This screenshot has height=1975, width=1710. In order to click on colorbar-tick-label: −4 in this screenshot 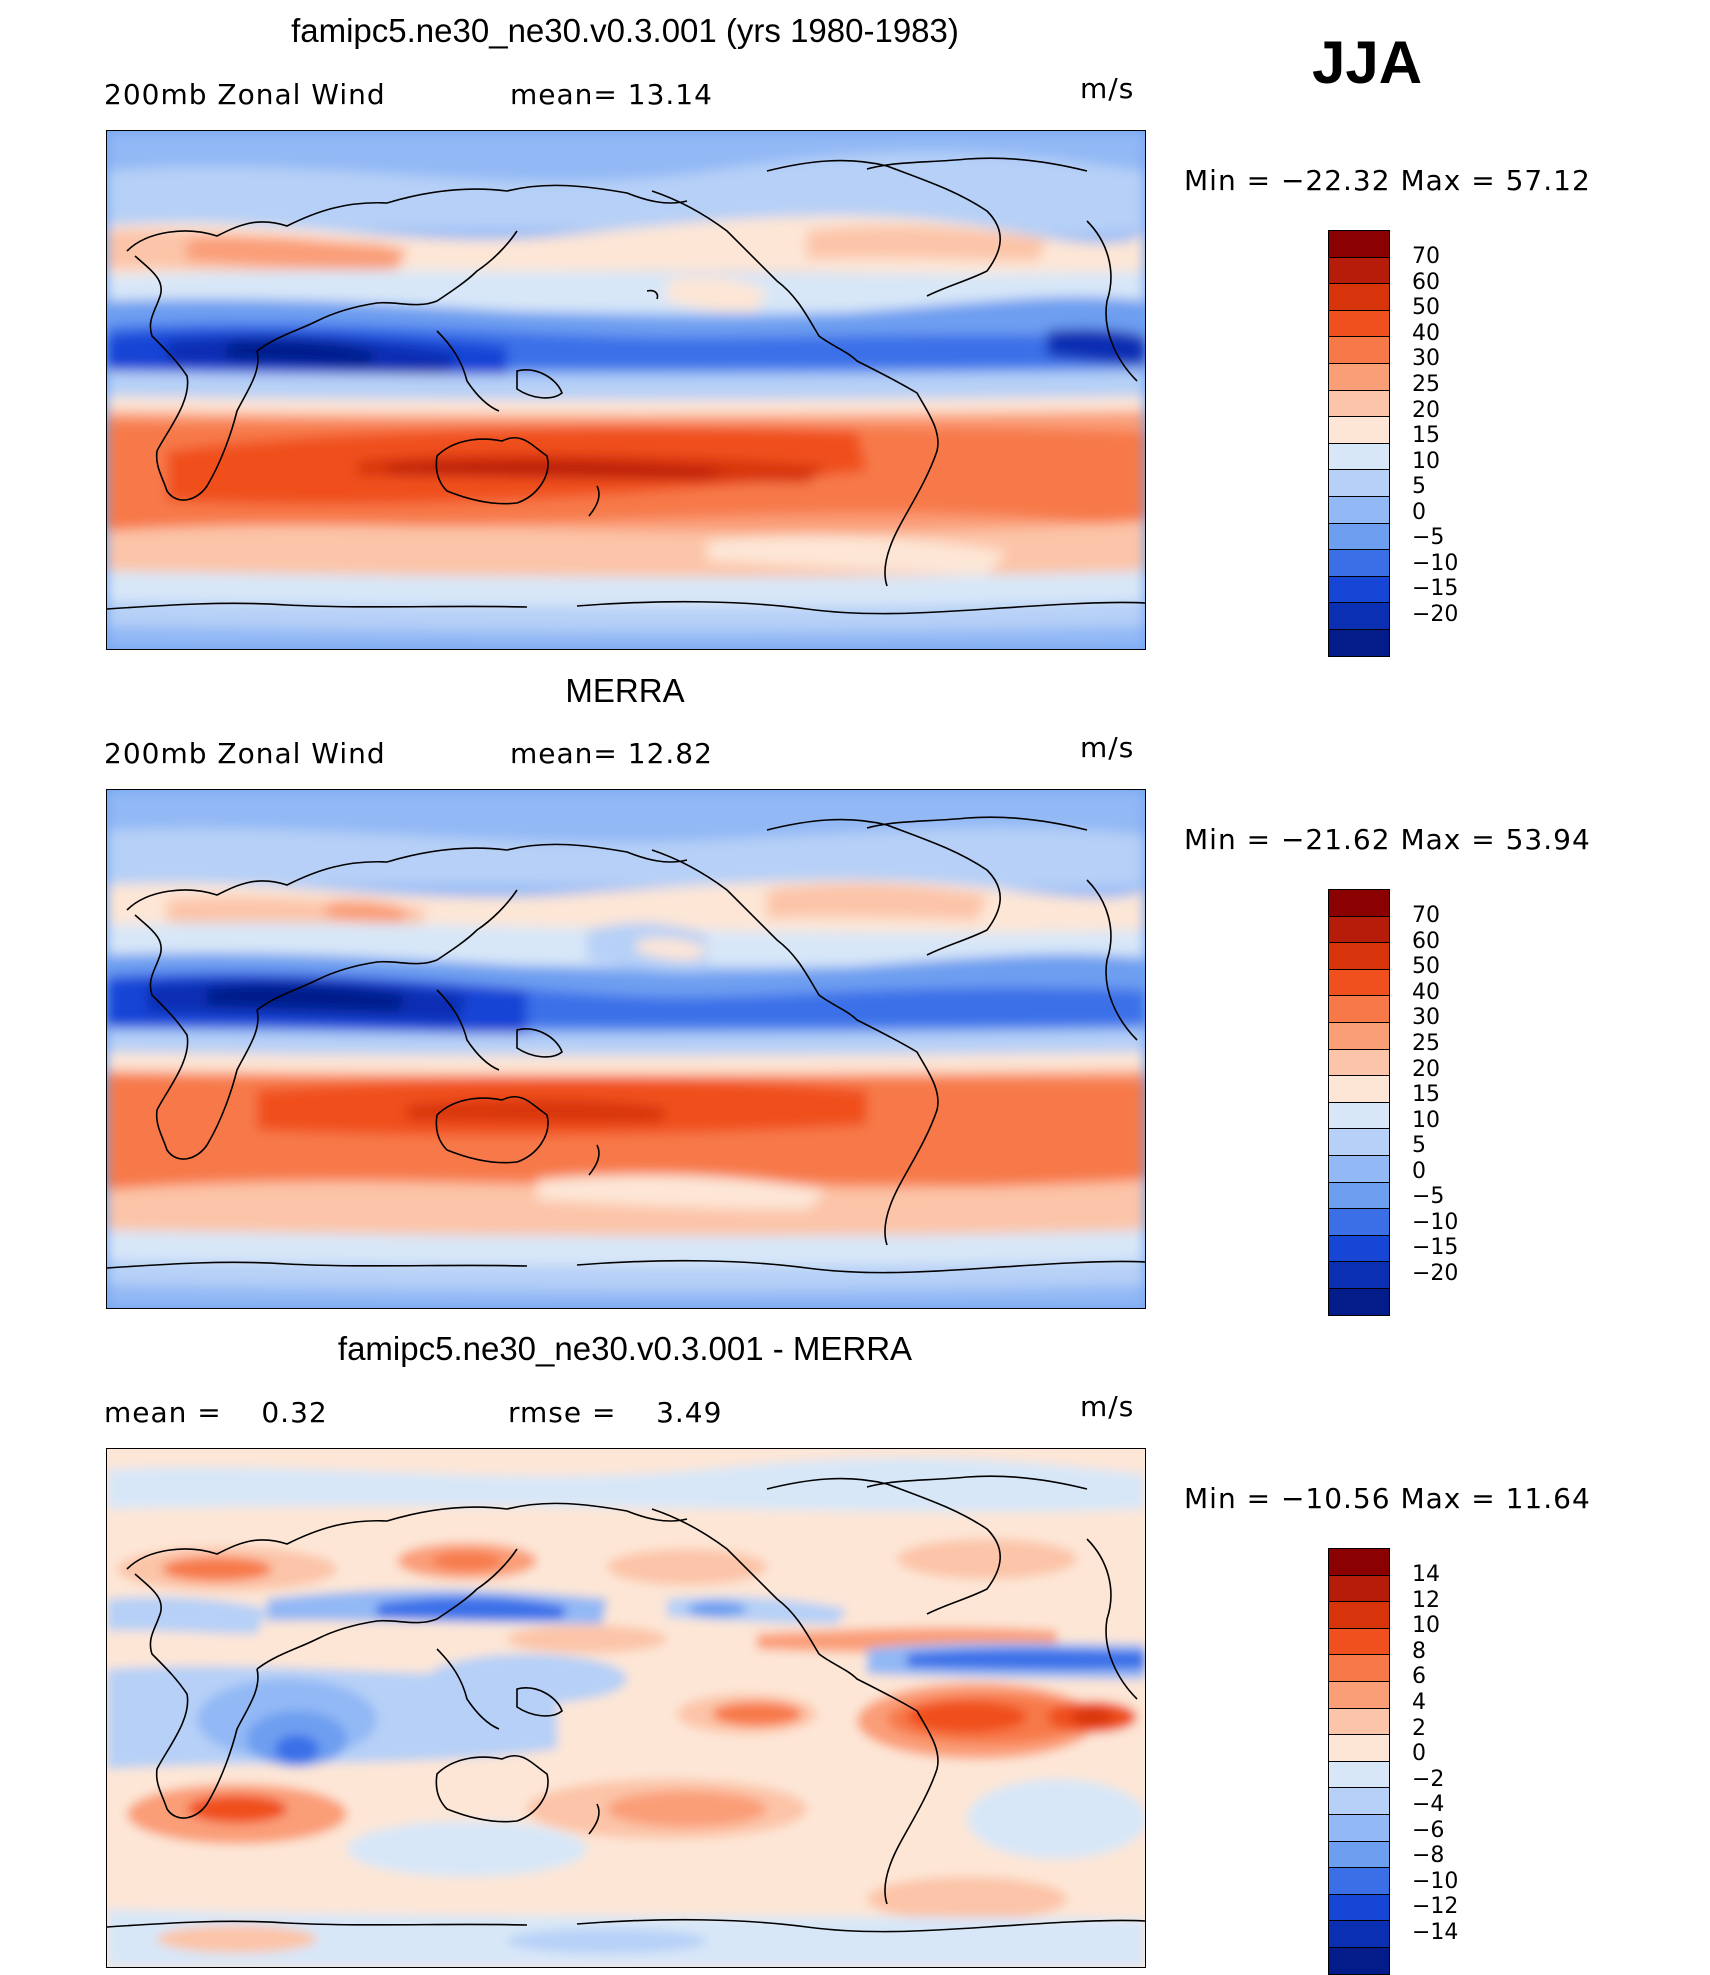, I will do `click(1428, 1804)`.